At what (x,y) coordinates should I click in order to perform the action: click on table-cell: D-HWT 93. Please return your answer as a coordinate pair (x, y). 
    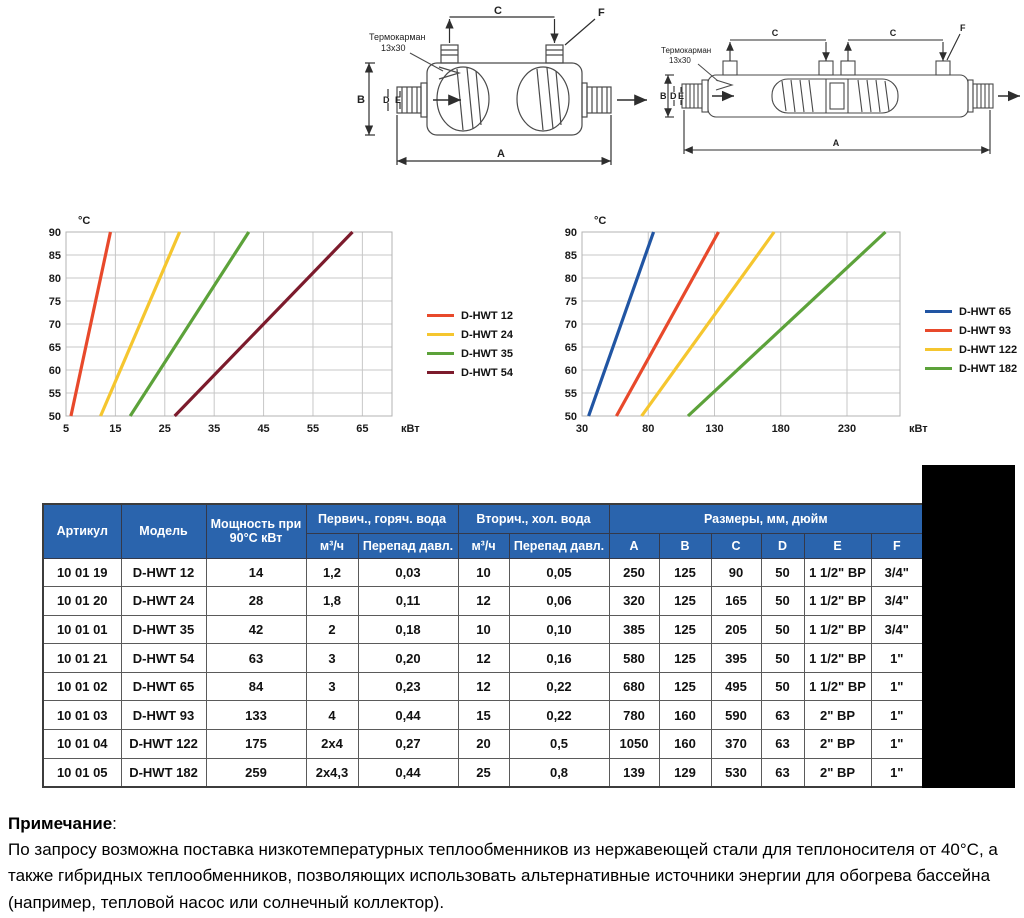
    Looking at the image, I should click on (163, 715).